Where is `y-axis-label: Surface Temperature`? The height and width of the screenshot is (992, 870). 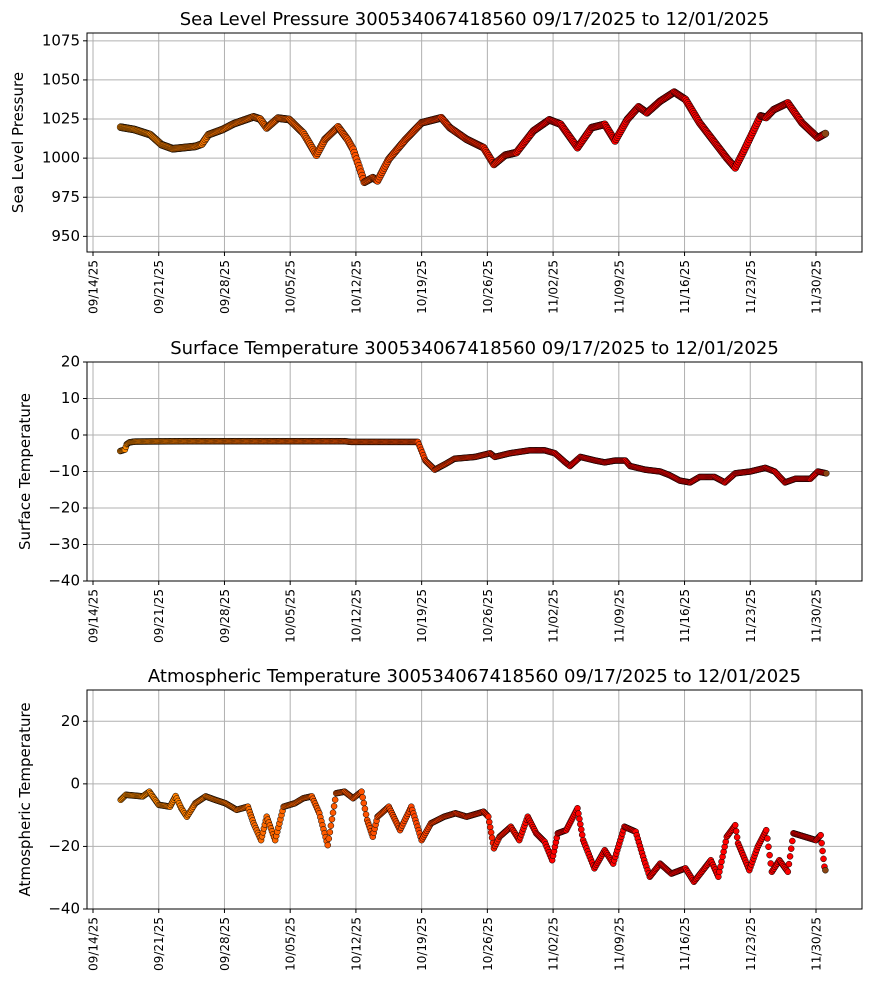
y-axis-label: Surface Temperature is located at coordinates (25, 471).